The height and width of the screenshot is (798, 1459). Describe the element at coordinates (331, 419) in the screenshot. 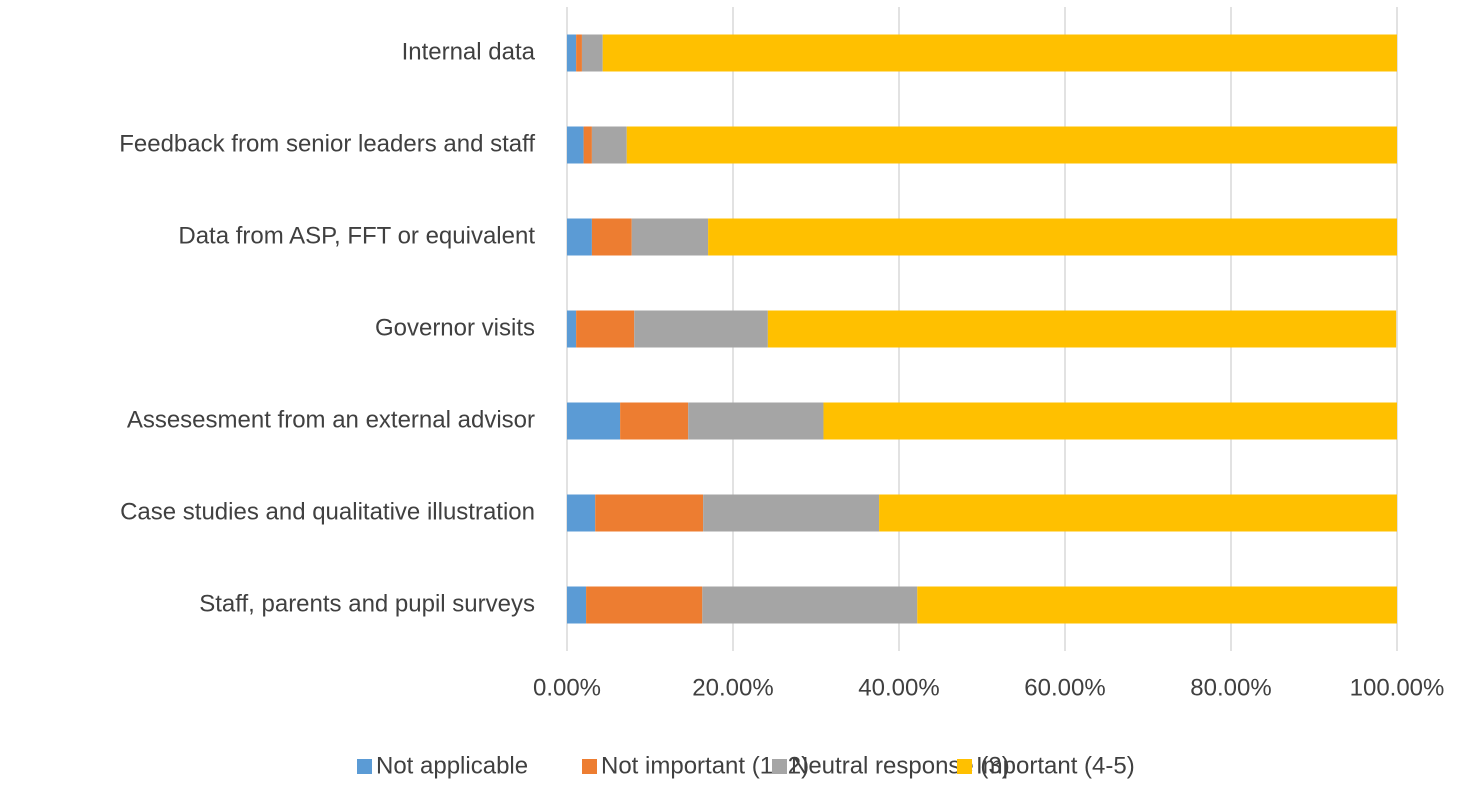

I see `y-tick-label: Assesesment from an external advisor` at that location.